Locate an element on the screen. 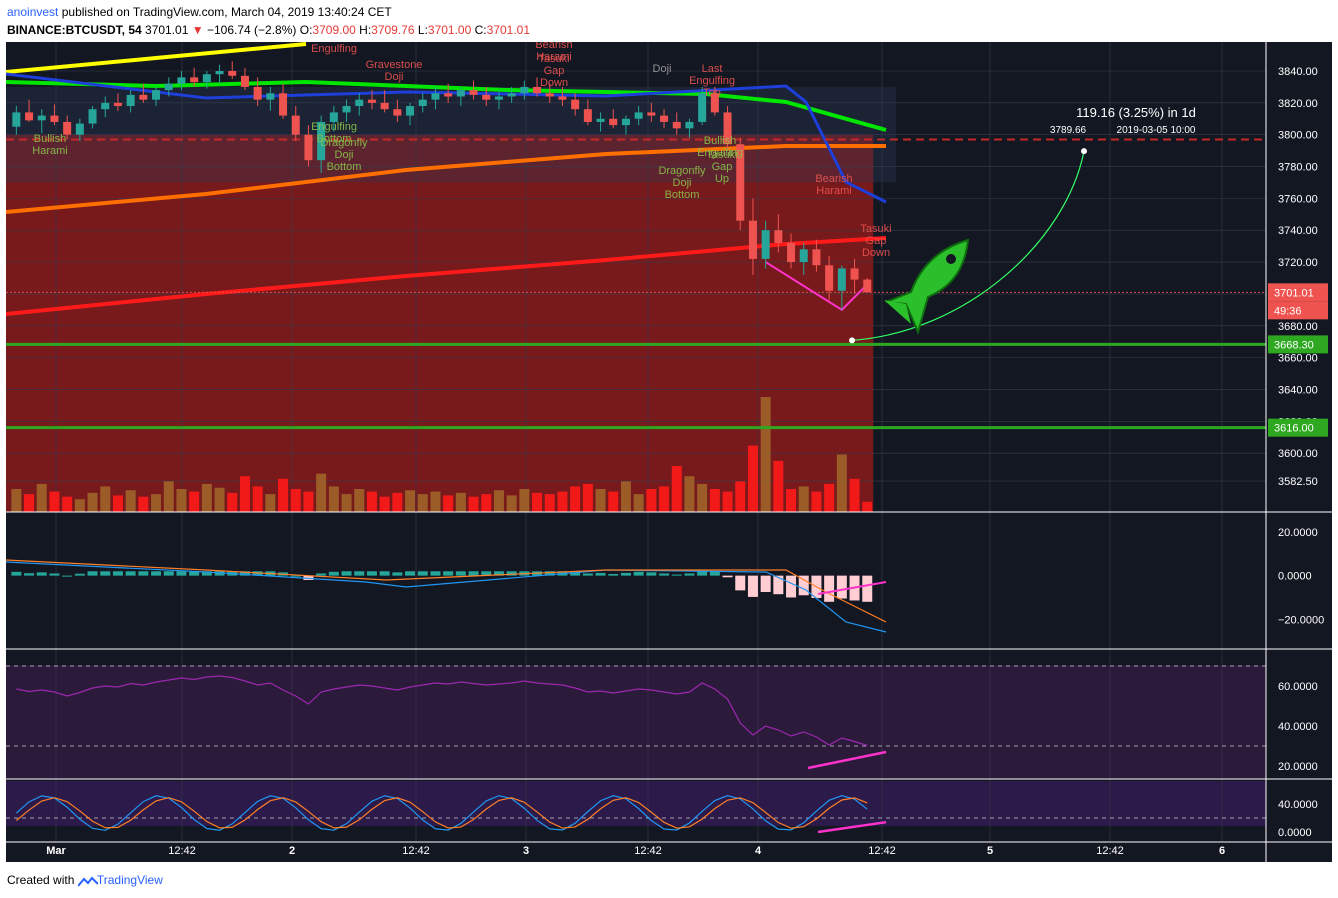 This screenshot has height=898, width=1338. rsi-tick-label: 60.0000 is located at coordinates (1298, 687).